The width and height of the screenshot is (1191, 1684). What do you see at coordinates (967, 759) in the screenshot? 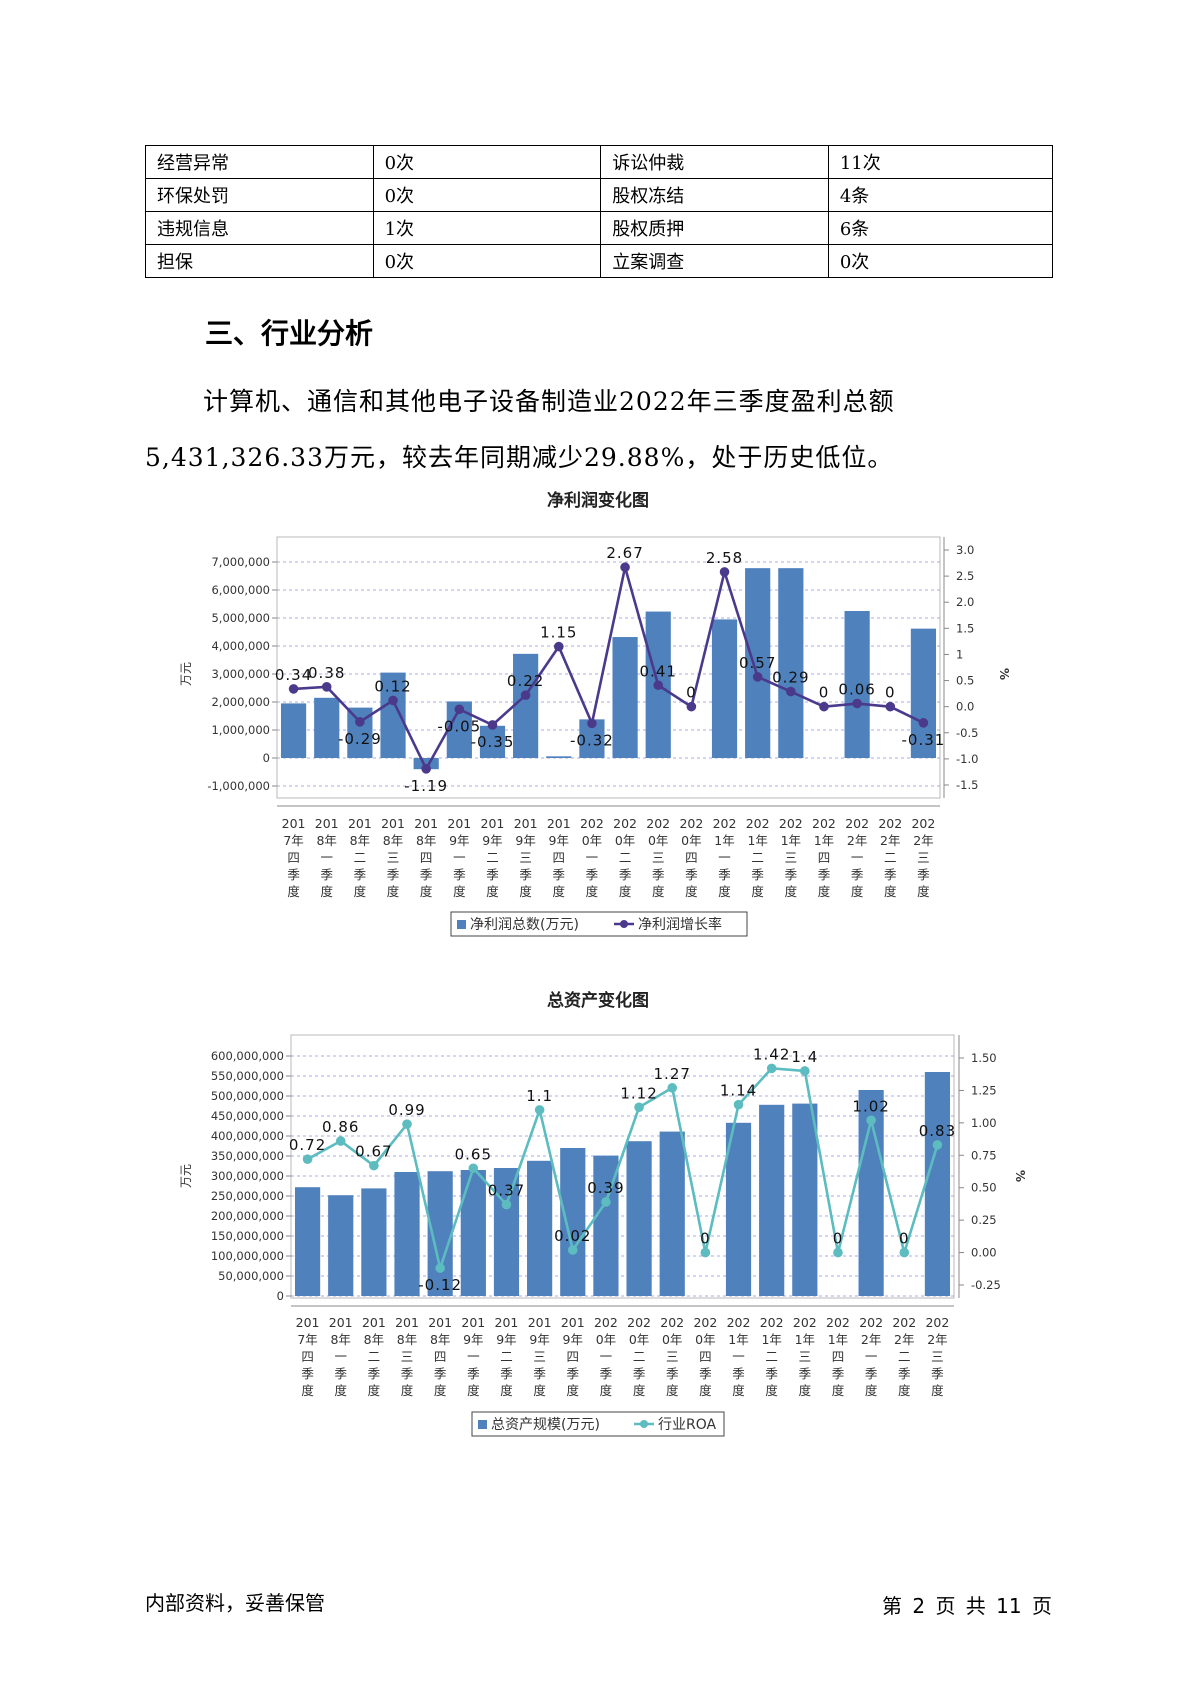
I see `y2-tick-label: -1.0` at bounding box center [967, 759].